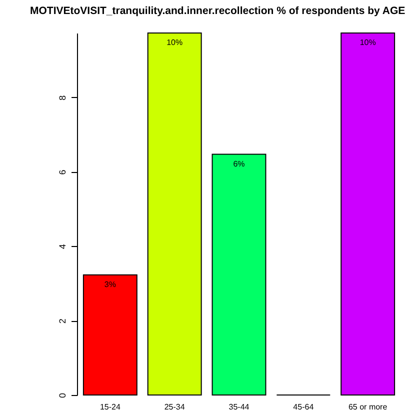  I want to click on data-label: 3%, so click(110, 284).